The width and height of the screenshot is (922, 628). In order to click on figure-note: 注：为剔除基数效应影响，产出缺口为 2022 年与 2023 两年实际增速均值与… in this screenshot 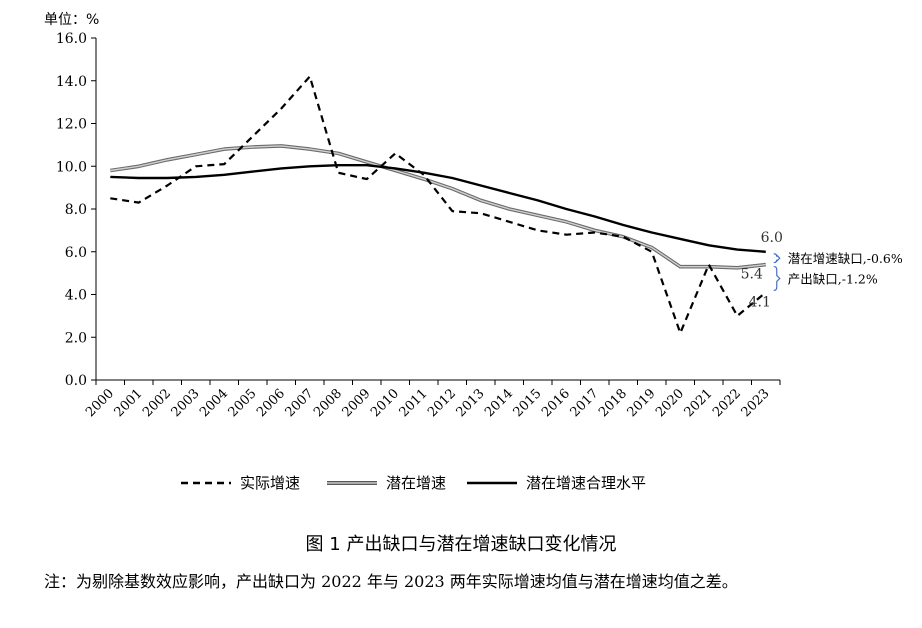, I will do `click(391, 581)`.